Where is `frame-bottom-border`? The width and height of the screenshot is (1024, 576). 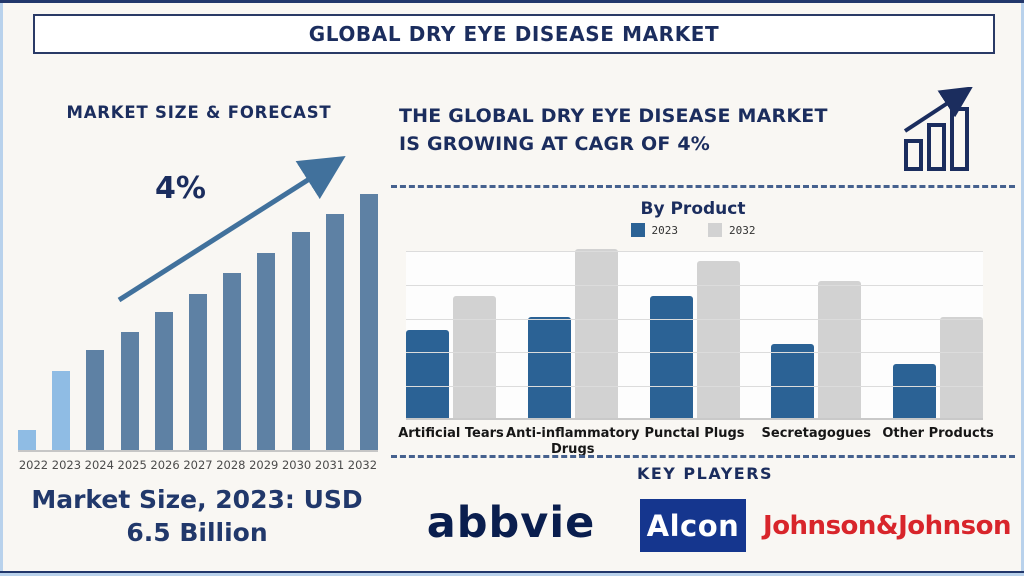
frame-bottom-border is located at coordinates (512, 572).